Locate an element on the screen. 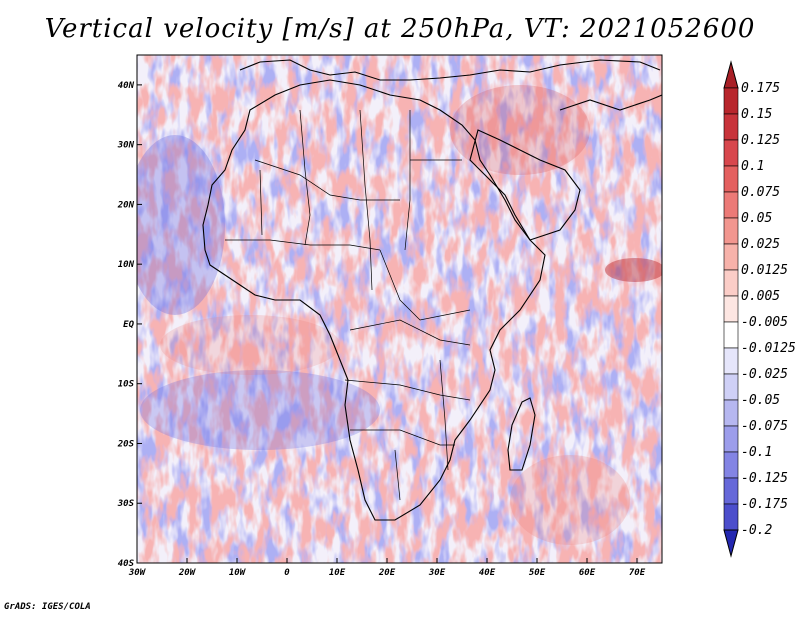 This screenshot has height=618, width=800. x-tick-label: 60E is located at coordinates (587, 573).